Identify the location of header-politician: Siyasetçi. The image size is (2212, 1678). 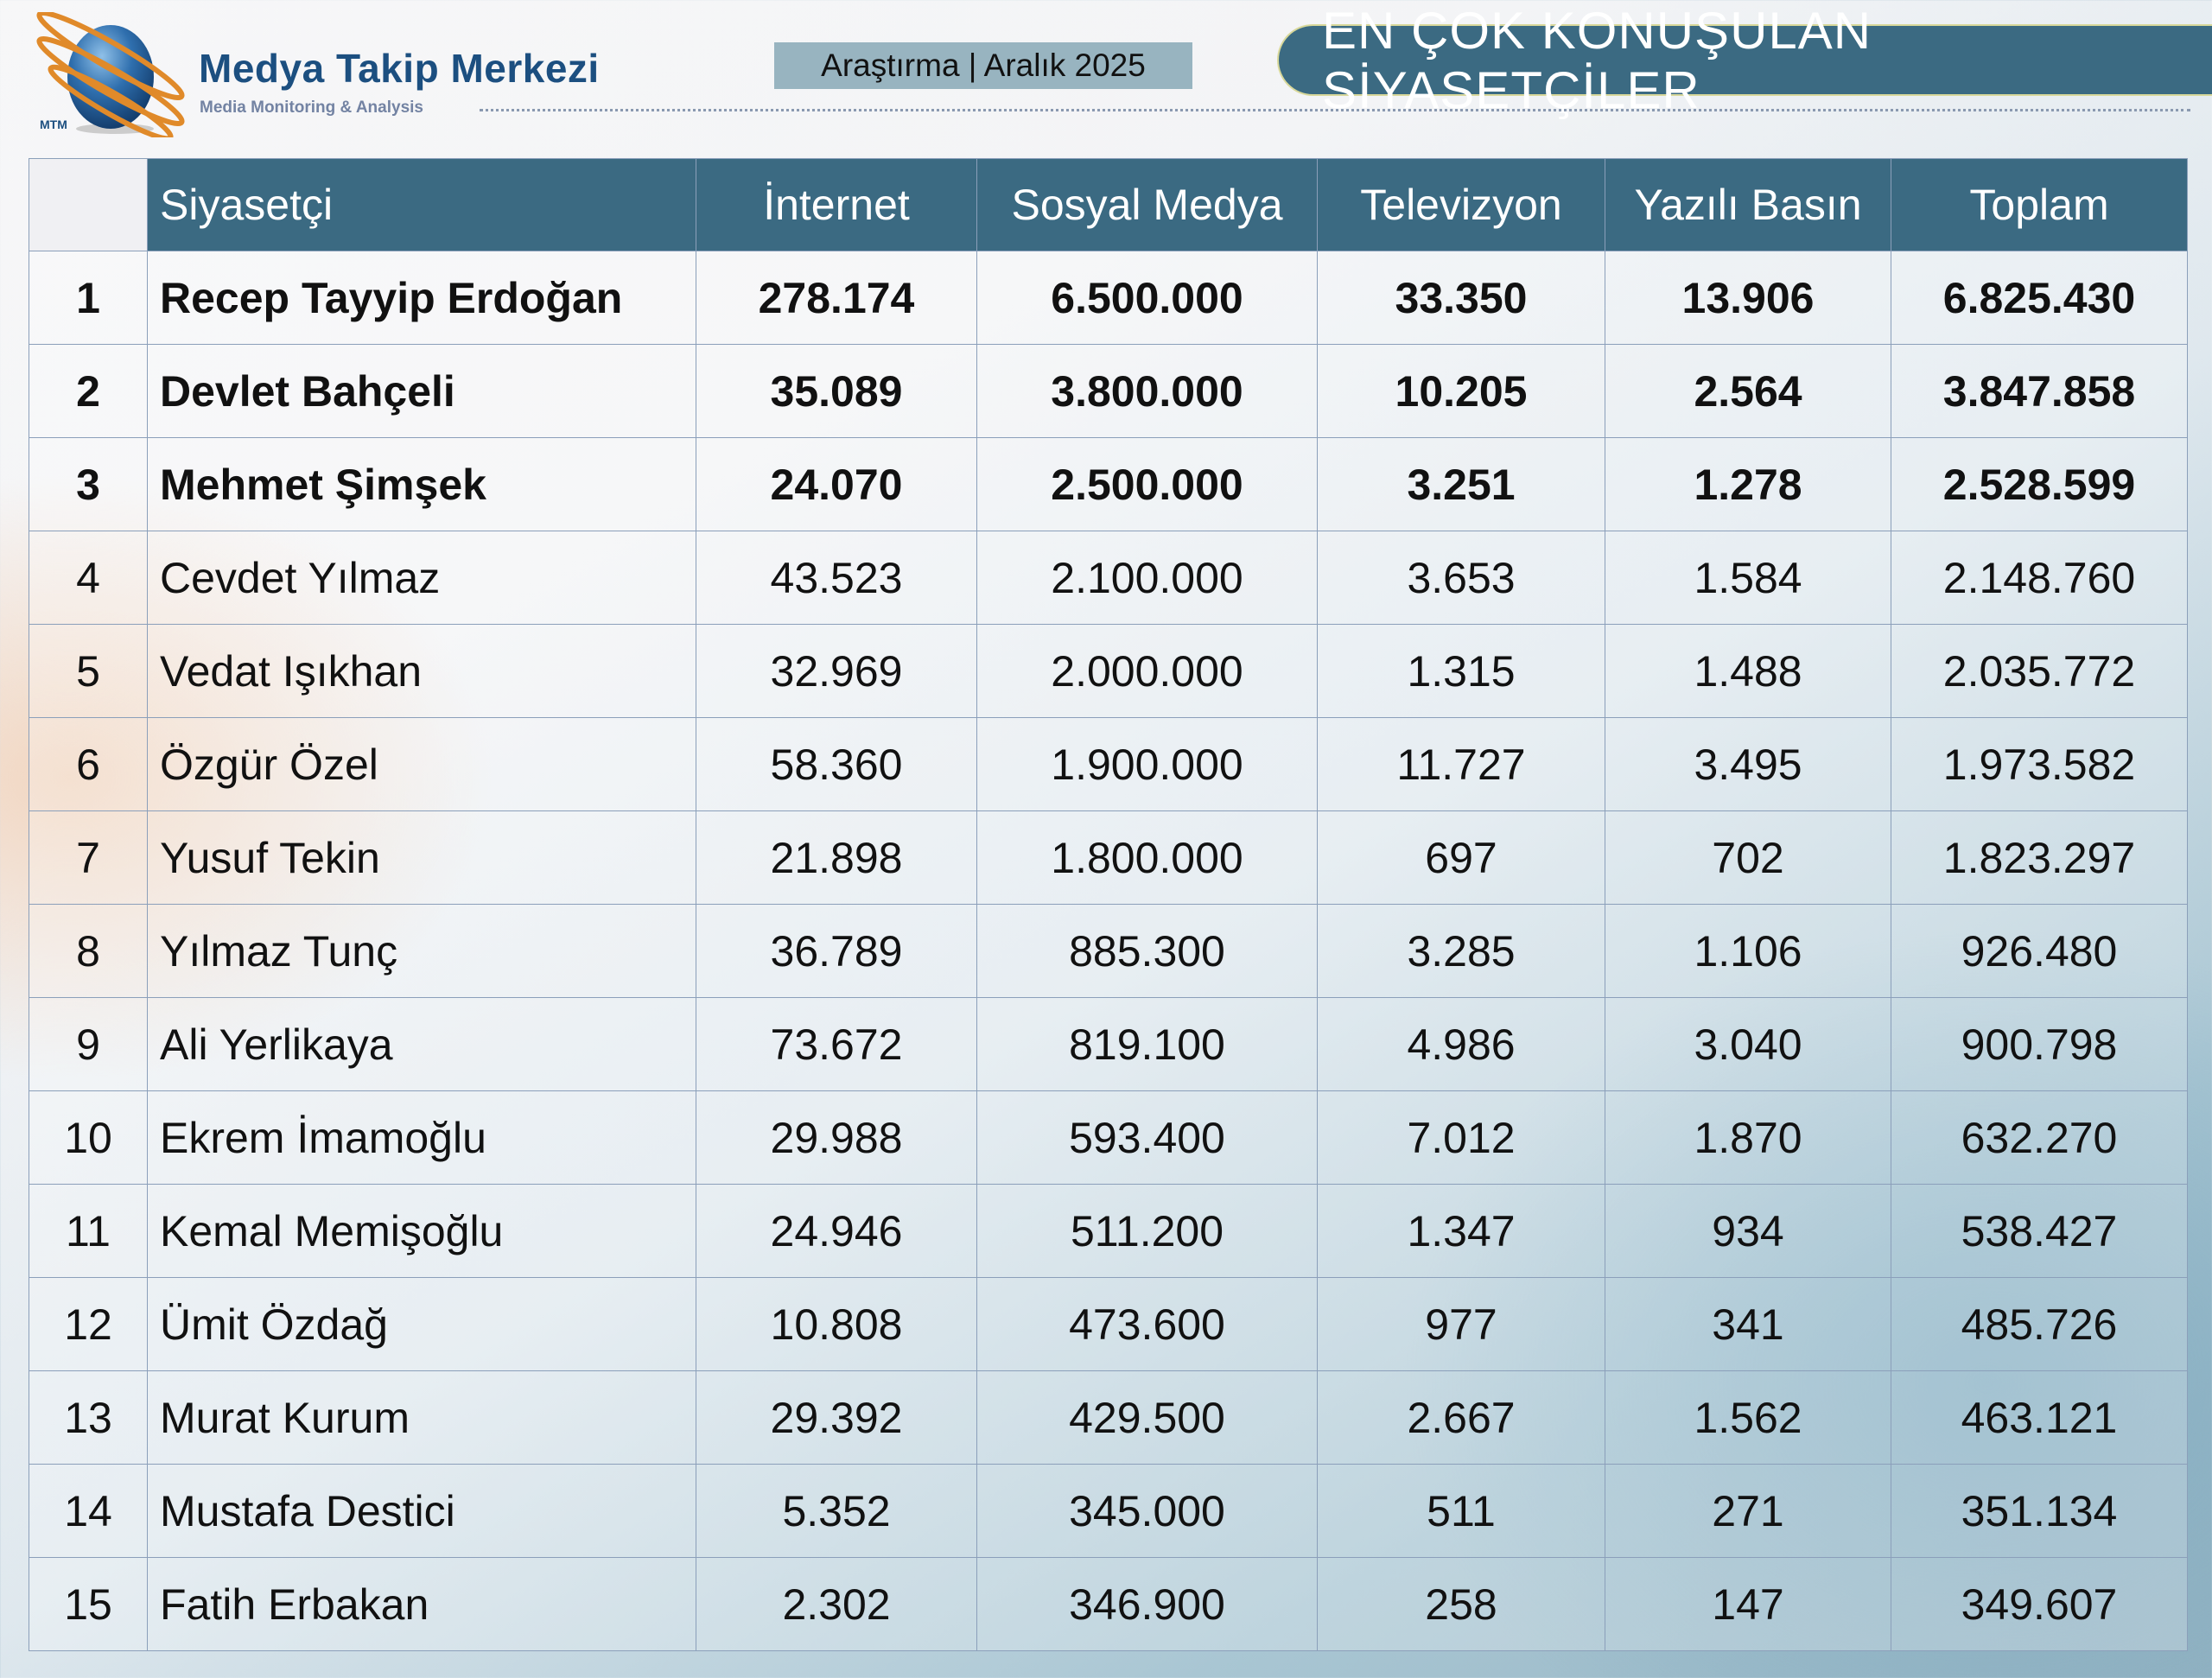
(421, 205).